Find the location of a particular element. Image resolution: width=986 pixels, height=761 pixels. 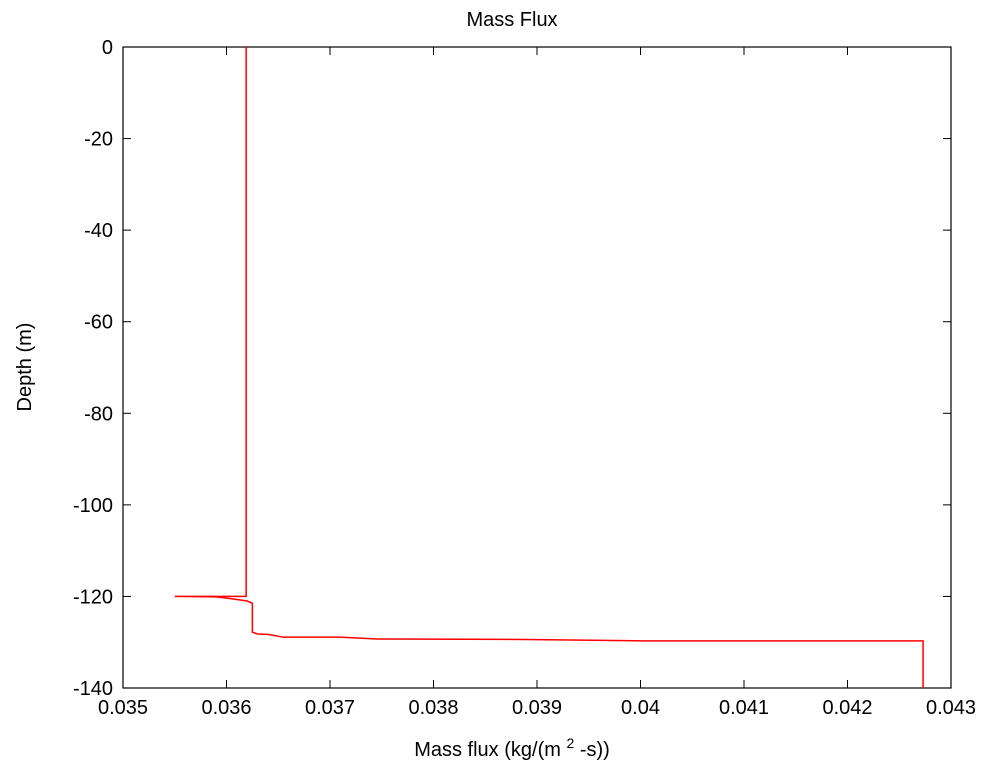

y-tick-label: -40 is located at coordinates (98, 231).